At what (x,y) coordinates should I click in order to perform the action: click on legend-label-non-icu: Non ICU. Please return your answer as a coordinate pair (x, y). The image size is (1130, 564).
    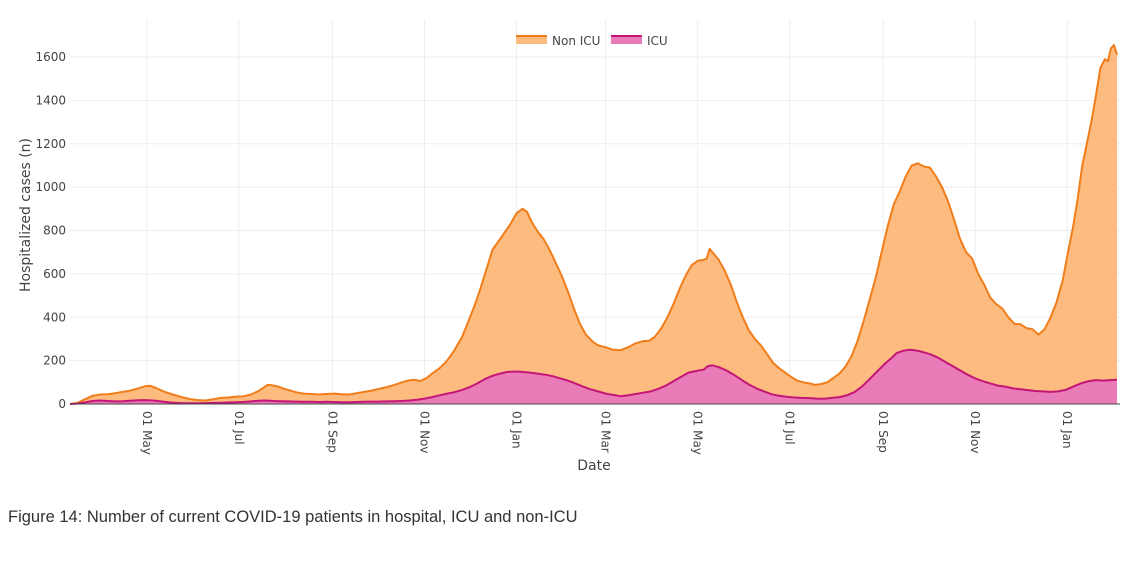
    Looking at the image, I should click on (576, 41).